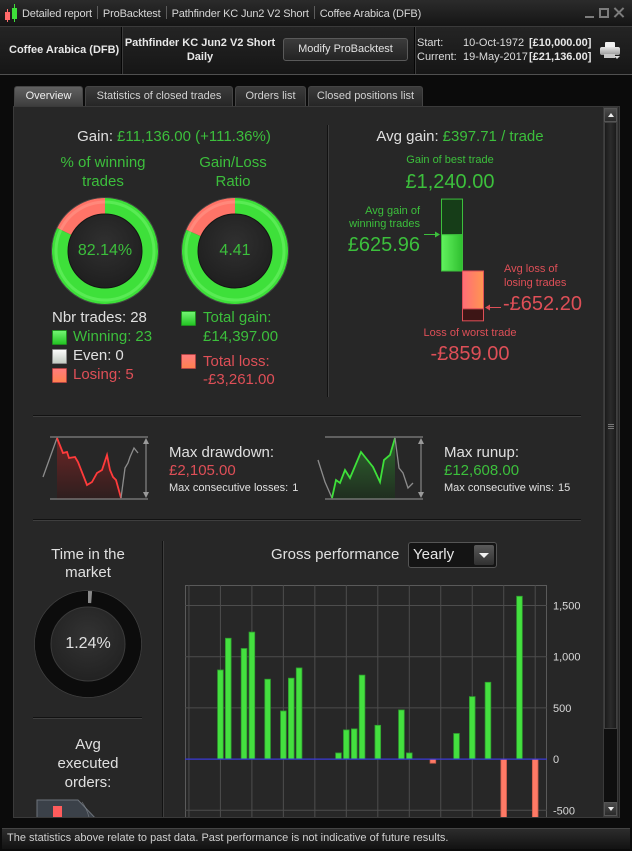 This screenshot has width=632, height=851. Describe the element at coordinates (590, 12) in the screenshot. I see `minimize-icon` at that location.